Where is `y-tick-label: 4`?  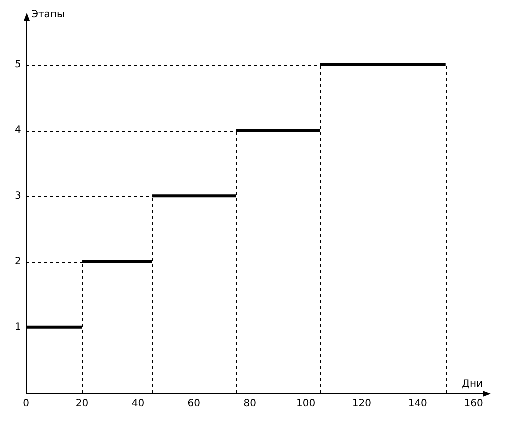 y-tick-label: 4 is located at coordinates (18, 130).